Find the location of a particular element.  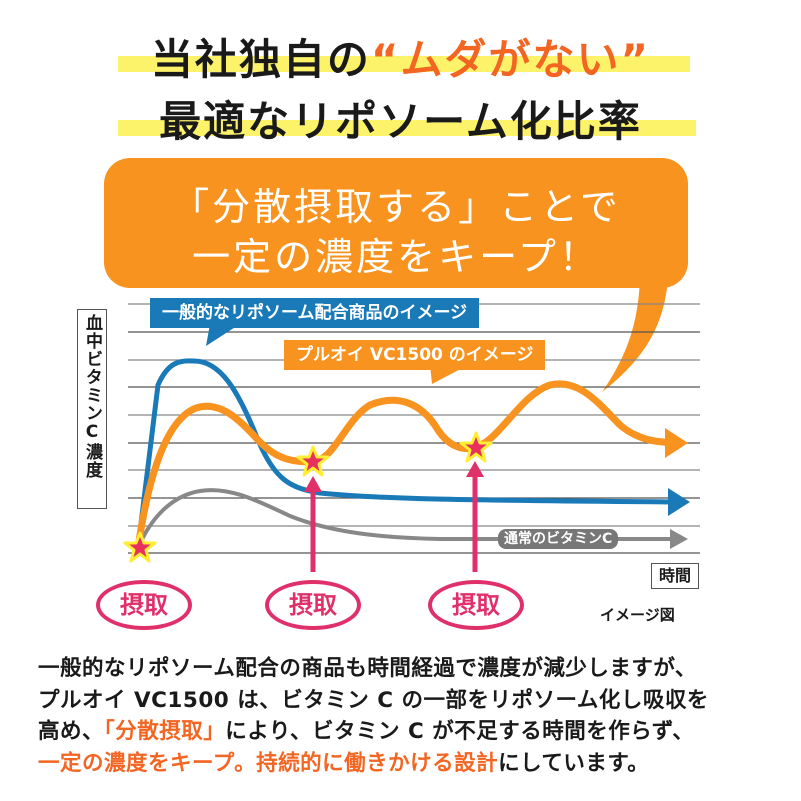

intake-label-3: 摂取 is located at coordinates (476, 605).